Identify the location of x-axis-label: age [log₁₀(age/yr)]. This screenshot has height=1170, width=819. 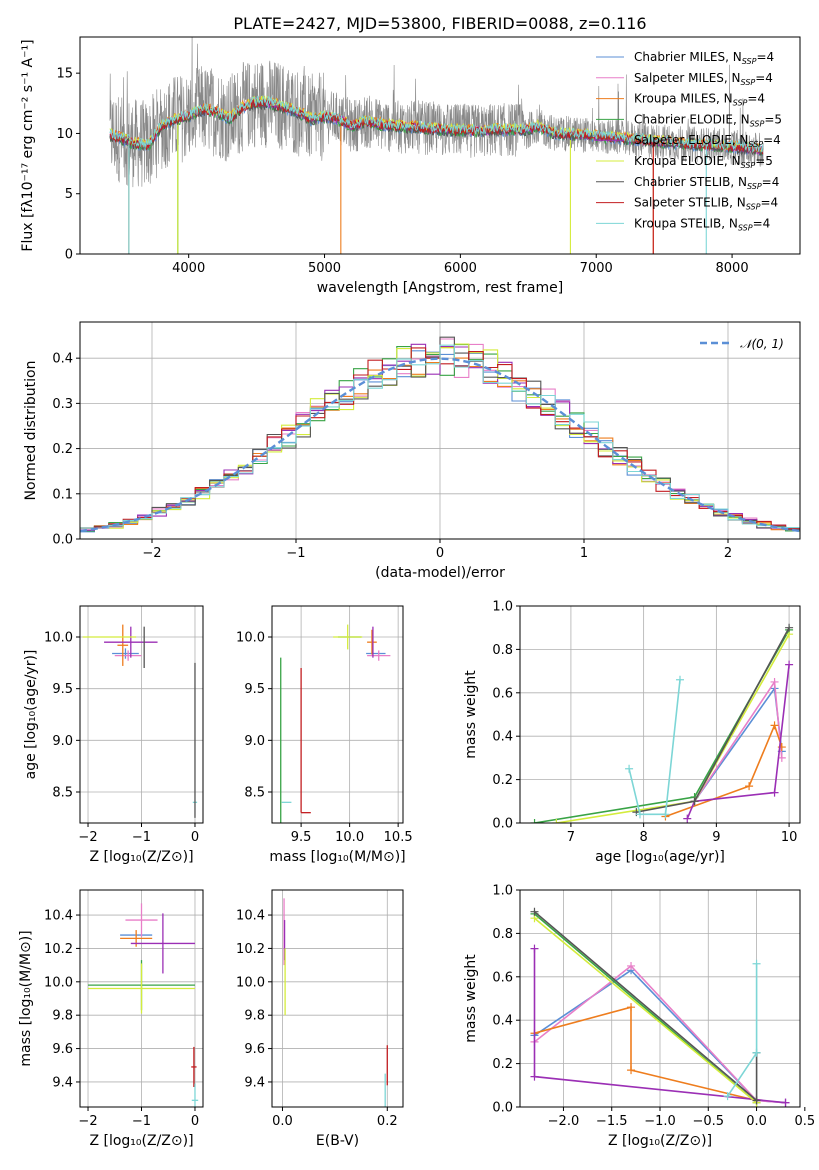
(660, 857).